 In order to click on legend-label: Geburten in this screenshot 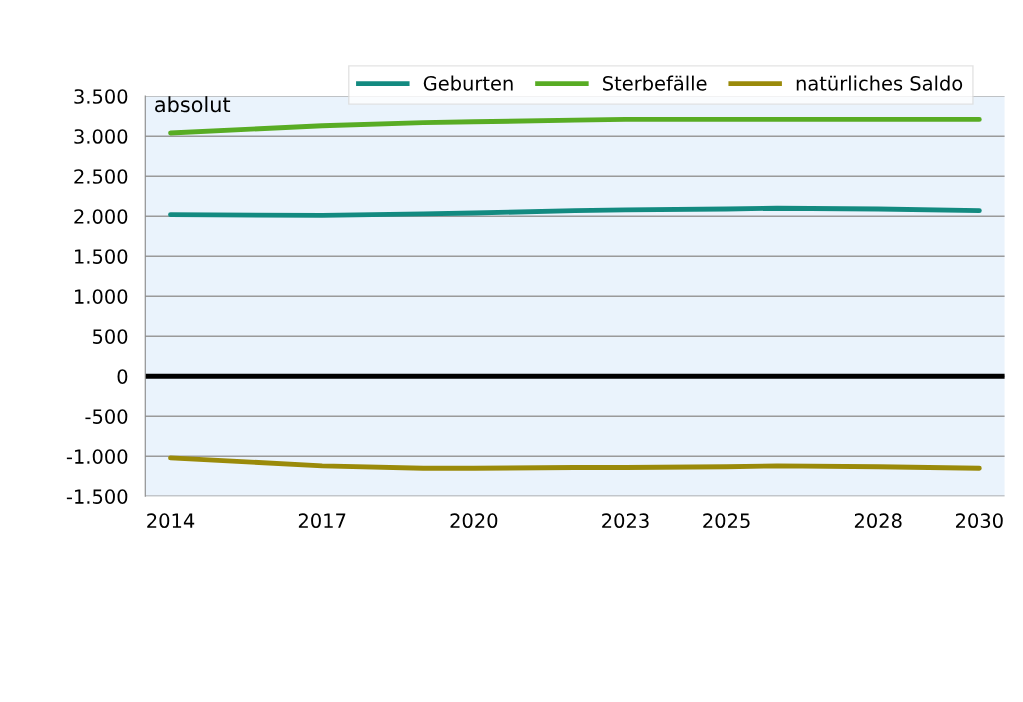, I will do `click(468, 83)`.